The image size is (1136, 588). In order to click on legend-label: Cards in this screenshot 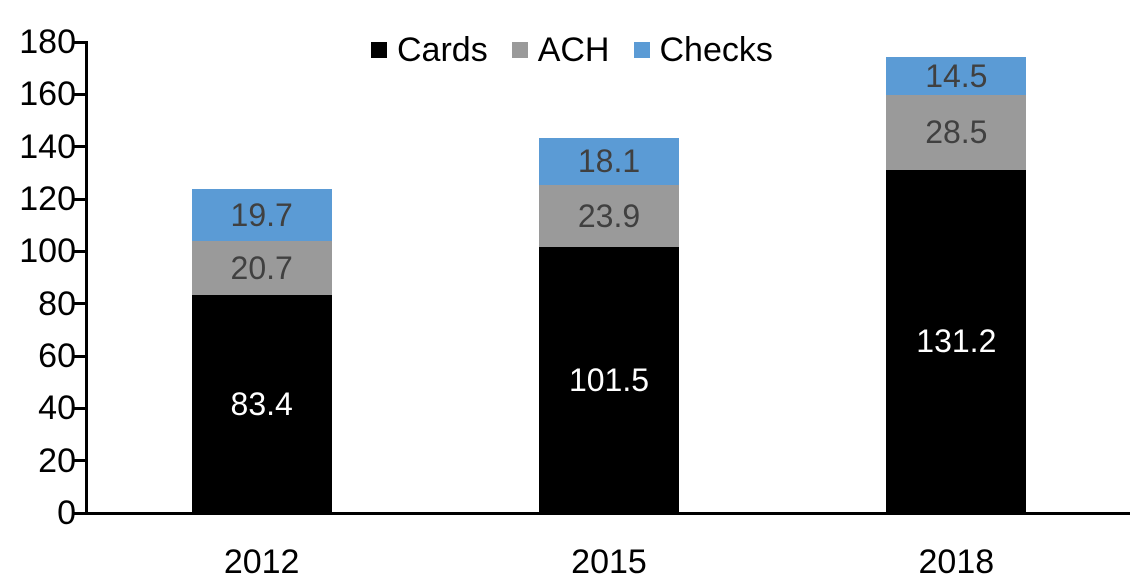, I will do `click(442, 50)`.